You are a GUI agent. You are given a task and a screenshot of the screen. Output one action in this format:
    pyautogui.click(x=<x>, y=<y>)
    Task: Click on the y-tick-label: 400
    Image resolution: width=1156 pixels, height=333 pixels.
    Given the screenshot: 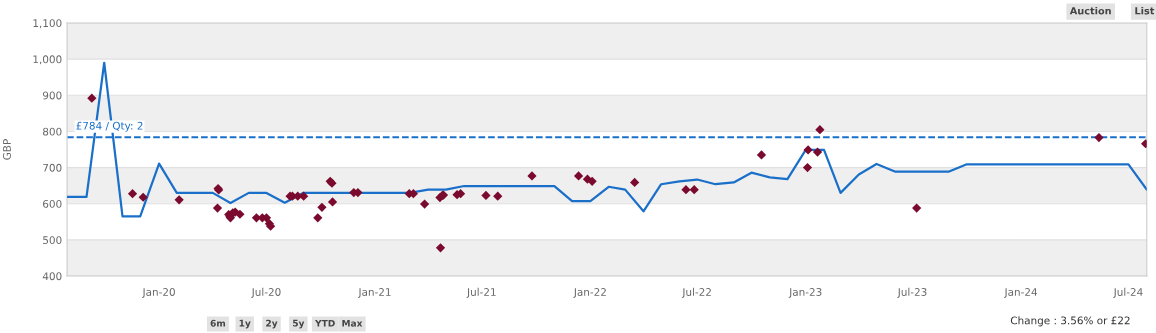 What is the action you would take?
    pyautogui.click(x=52, y=276)
    